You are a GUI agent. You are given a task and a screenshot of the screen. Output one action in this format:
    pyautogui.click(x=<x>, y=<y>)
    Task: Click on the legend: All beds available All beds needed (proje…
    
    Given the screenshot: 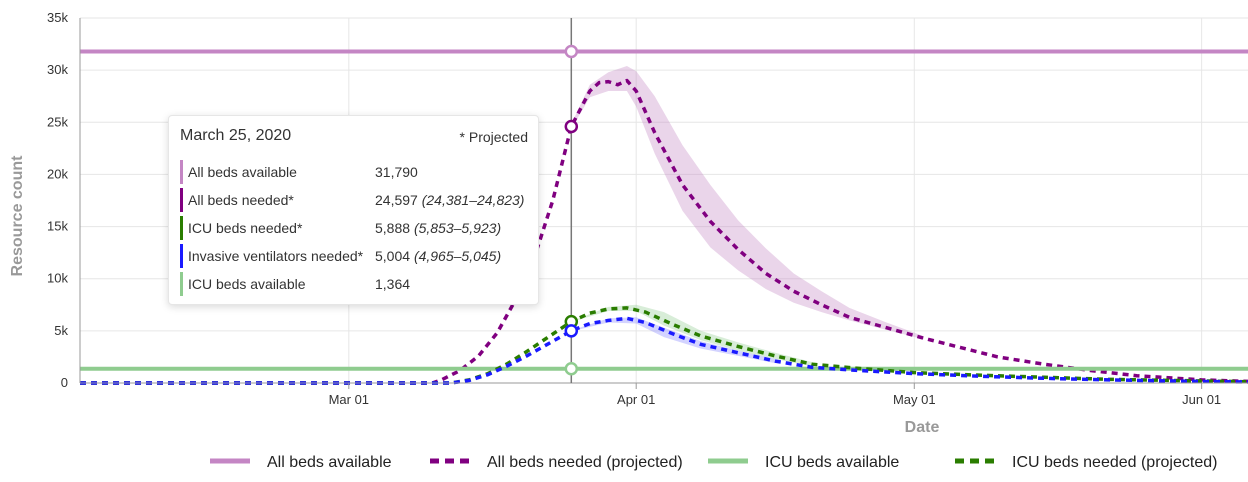 What is the action you would take?
    pyautogui.click(x=713, y=462)
    